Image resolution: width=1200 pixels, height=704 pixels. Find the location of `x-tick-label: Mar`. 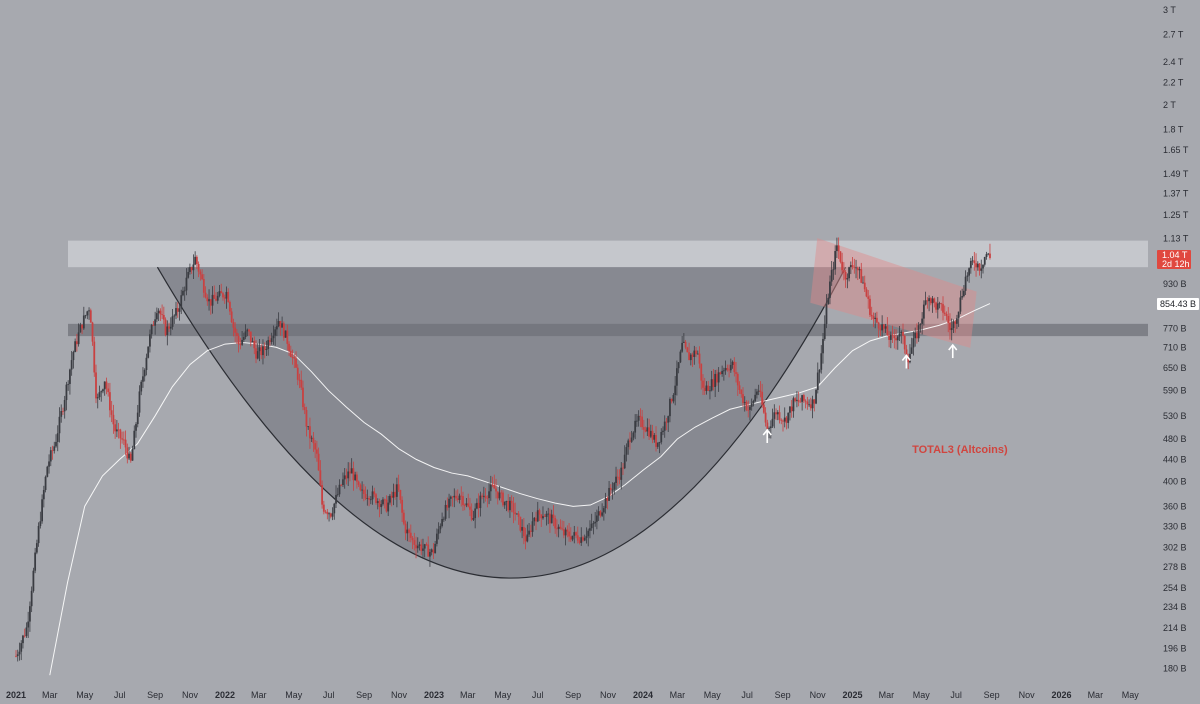

x-tick-label: Mar is located at coordinates (887, 695).